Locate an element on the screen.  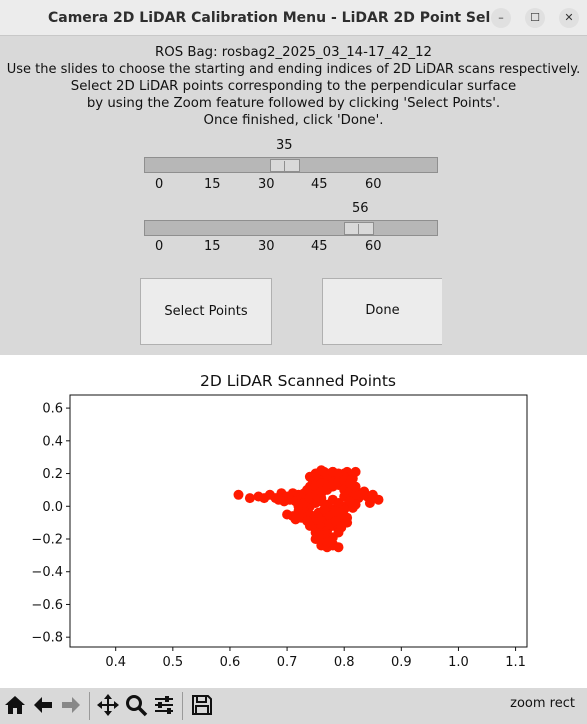
y-tick-label: −0.4 is located at coordinates (47, 572).